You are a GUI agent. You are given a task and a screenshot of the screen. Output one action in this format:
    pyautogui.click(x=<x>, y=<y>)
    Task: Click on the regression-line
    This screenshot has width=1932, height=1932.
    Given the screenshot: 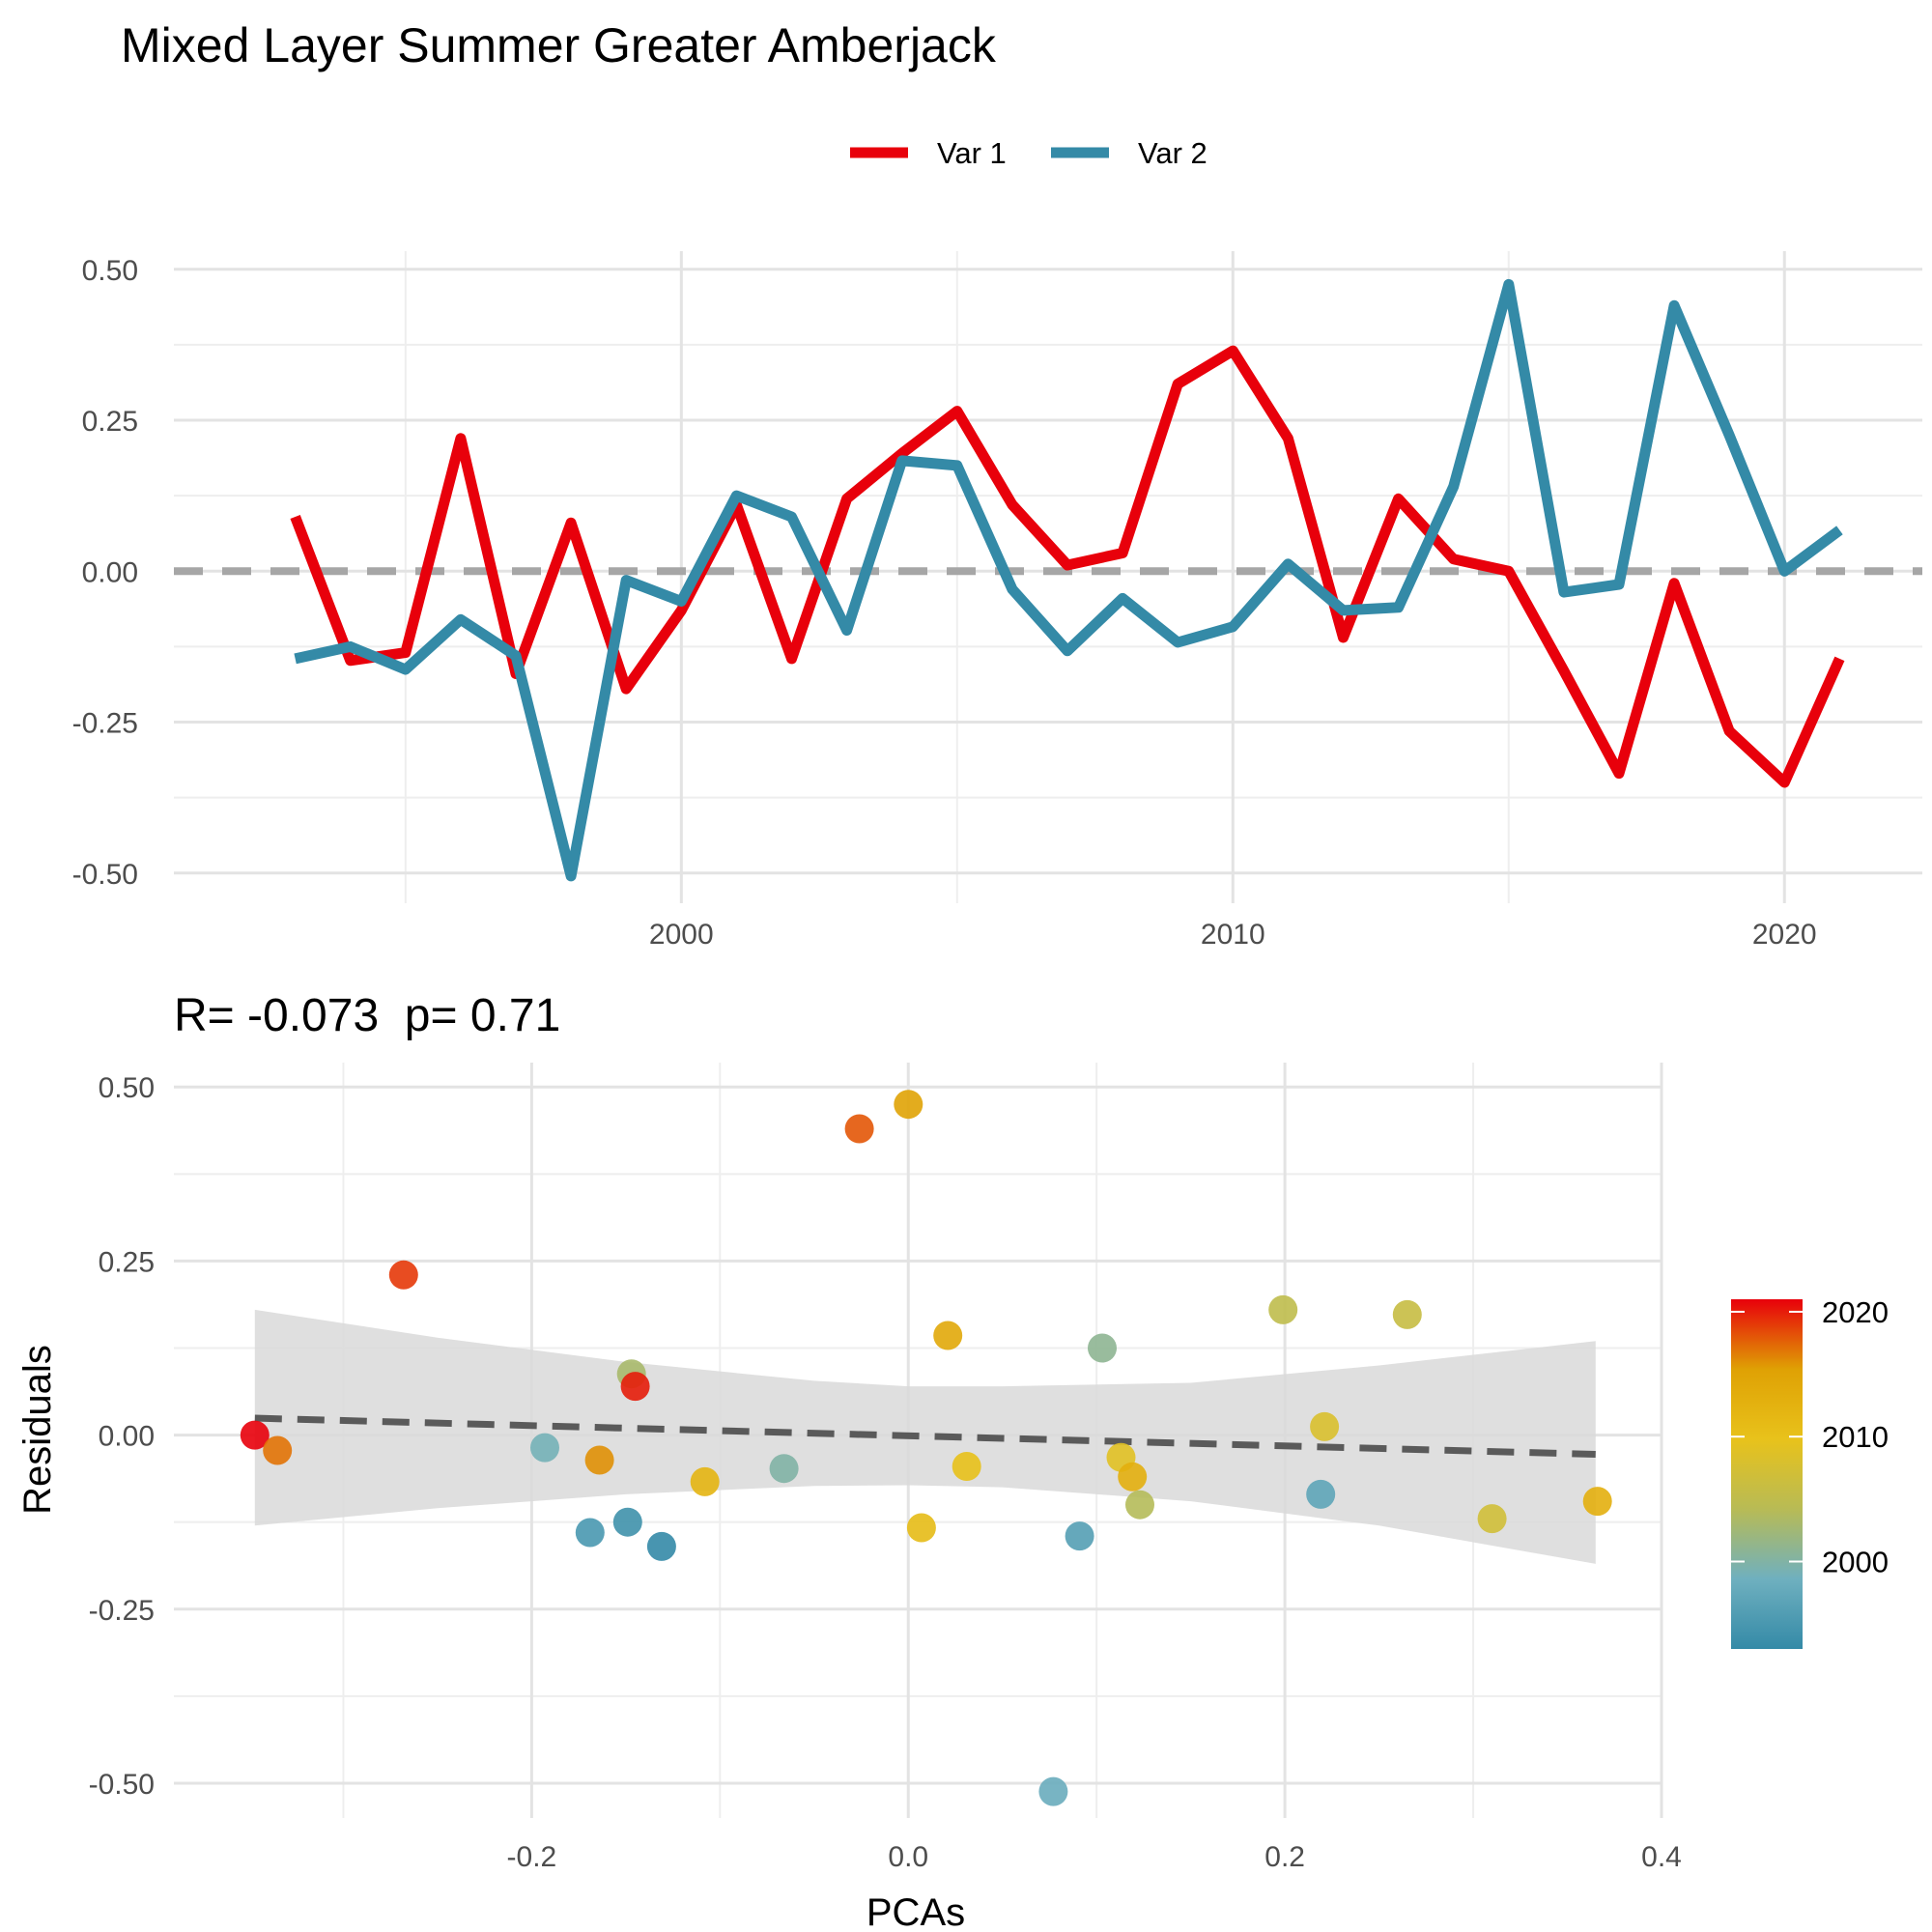 What is the action you would take?
    pyautogui.click(x=925, y=1436)
    